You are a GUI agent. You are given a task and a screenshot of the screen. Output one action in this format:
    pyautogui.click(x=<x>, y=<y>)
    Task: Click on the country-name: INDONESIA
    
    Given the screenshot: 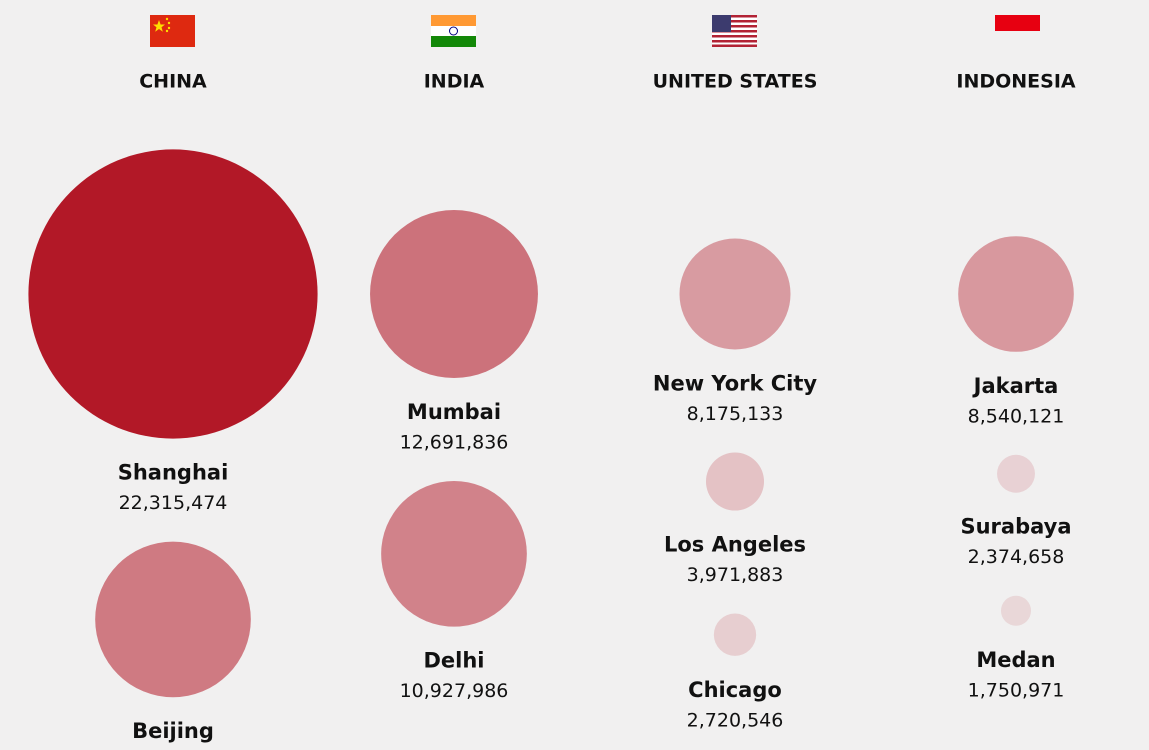 What is the action you would take?
    pyautogui.click(x=1016, y=82)
    